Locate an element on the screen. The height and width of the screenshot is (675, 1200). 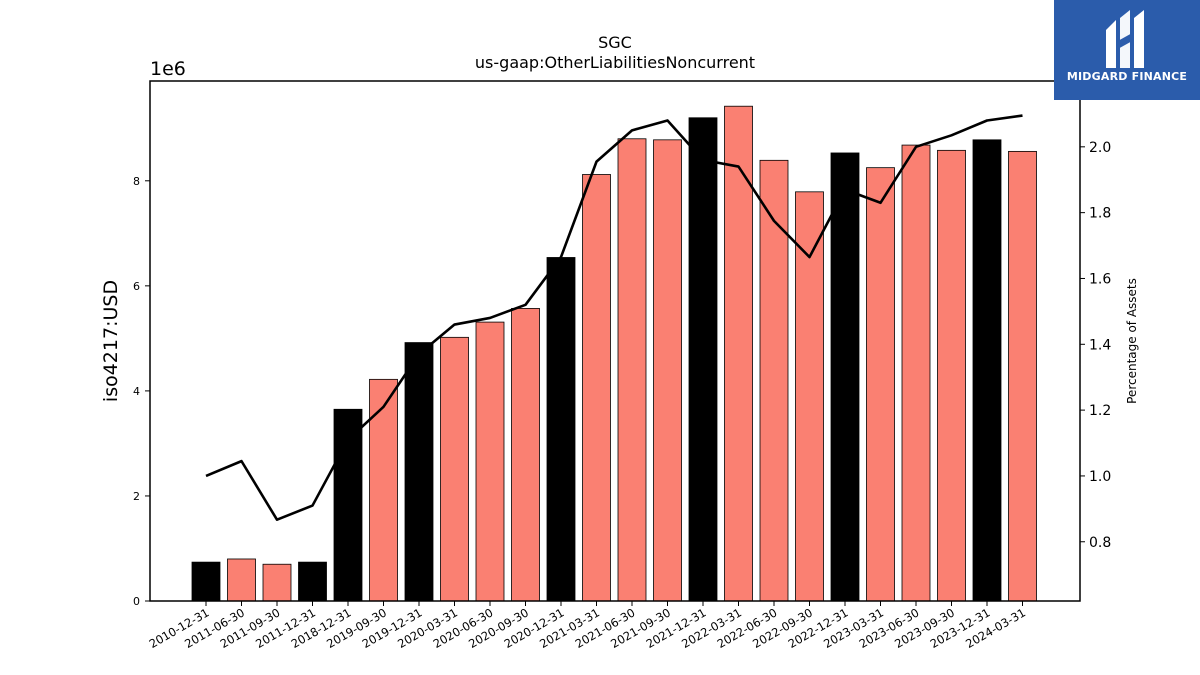
y2-tick-label: 0.8 is located at coordinates (1100, 543).